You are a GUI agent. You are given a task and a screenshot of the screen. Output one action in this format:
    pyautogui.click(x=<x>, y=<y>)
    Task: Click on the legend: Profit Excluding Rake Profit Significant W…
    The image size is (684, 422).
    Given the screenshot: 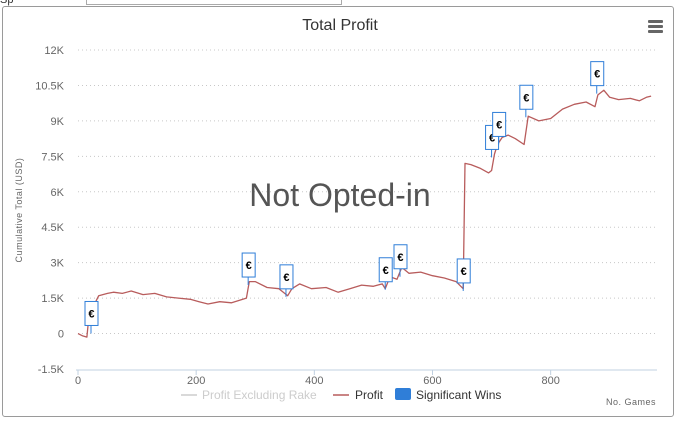 What is the action you would take?
    pyautogui.click(x=341, y=395)
    